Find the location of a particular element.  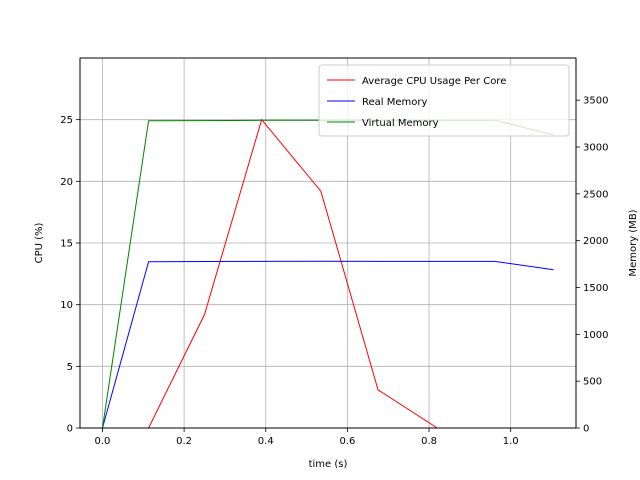

y-left-tick-label: 20 is located at coordinates (66, 182).